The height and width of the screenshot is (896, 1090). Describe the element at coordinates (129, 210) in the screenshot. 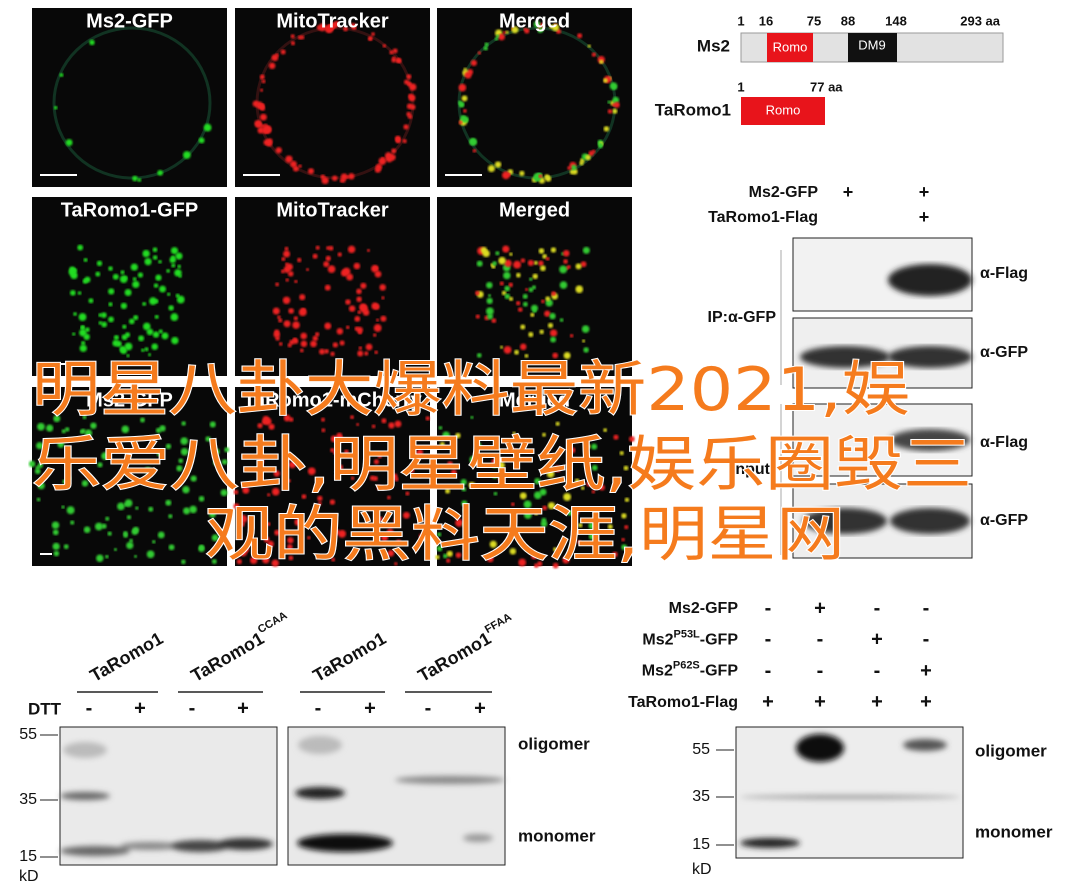

I see `panel-label: TaRomo1-GFP` at that location.